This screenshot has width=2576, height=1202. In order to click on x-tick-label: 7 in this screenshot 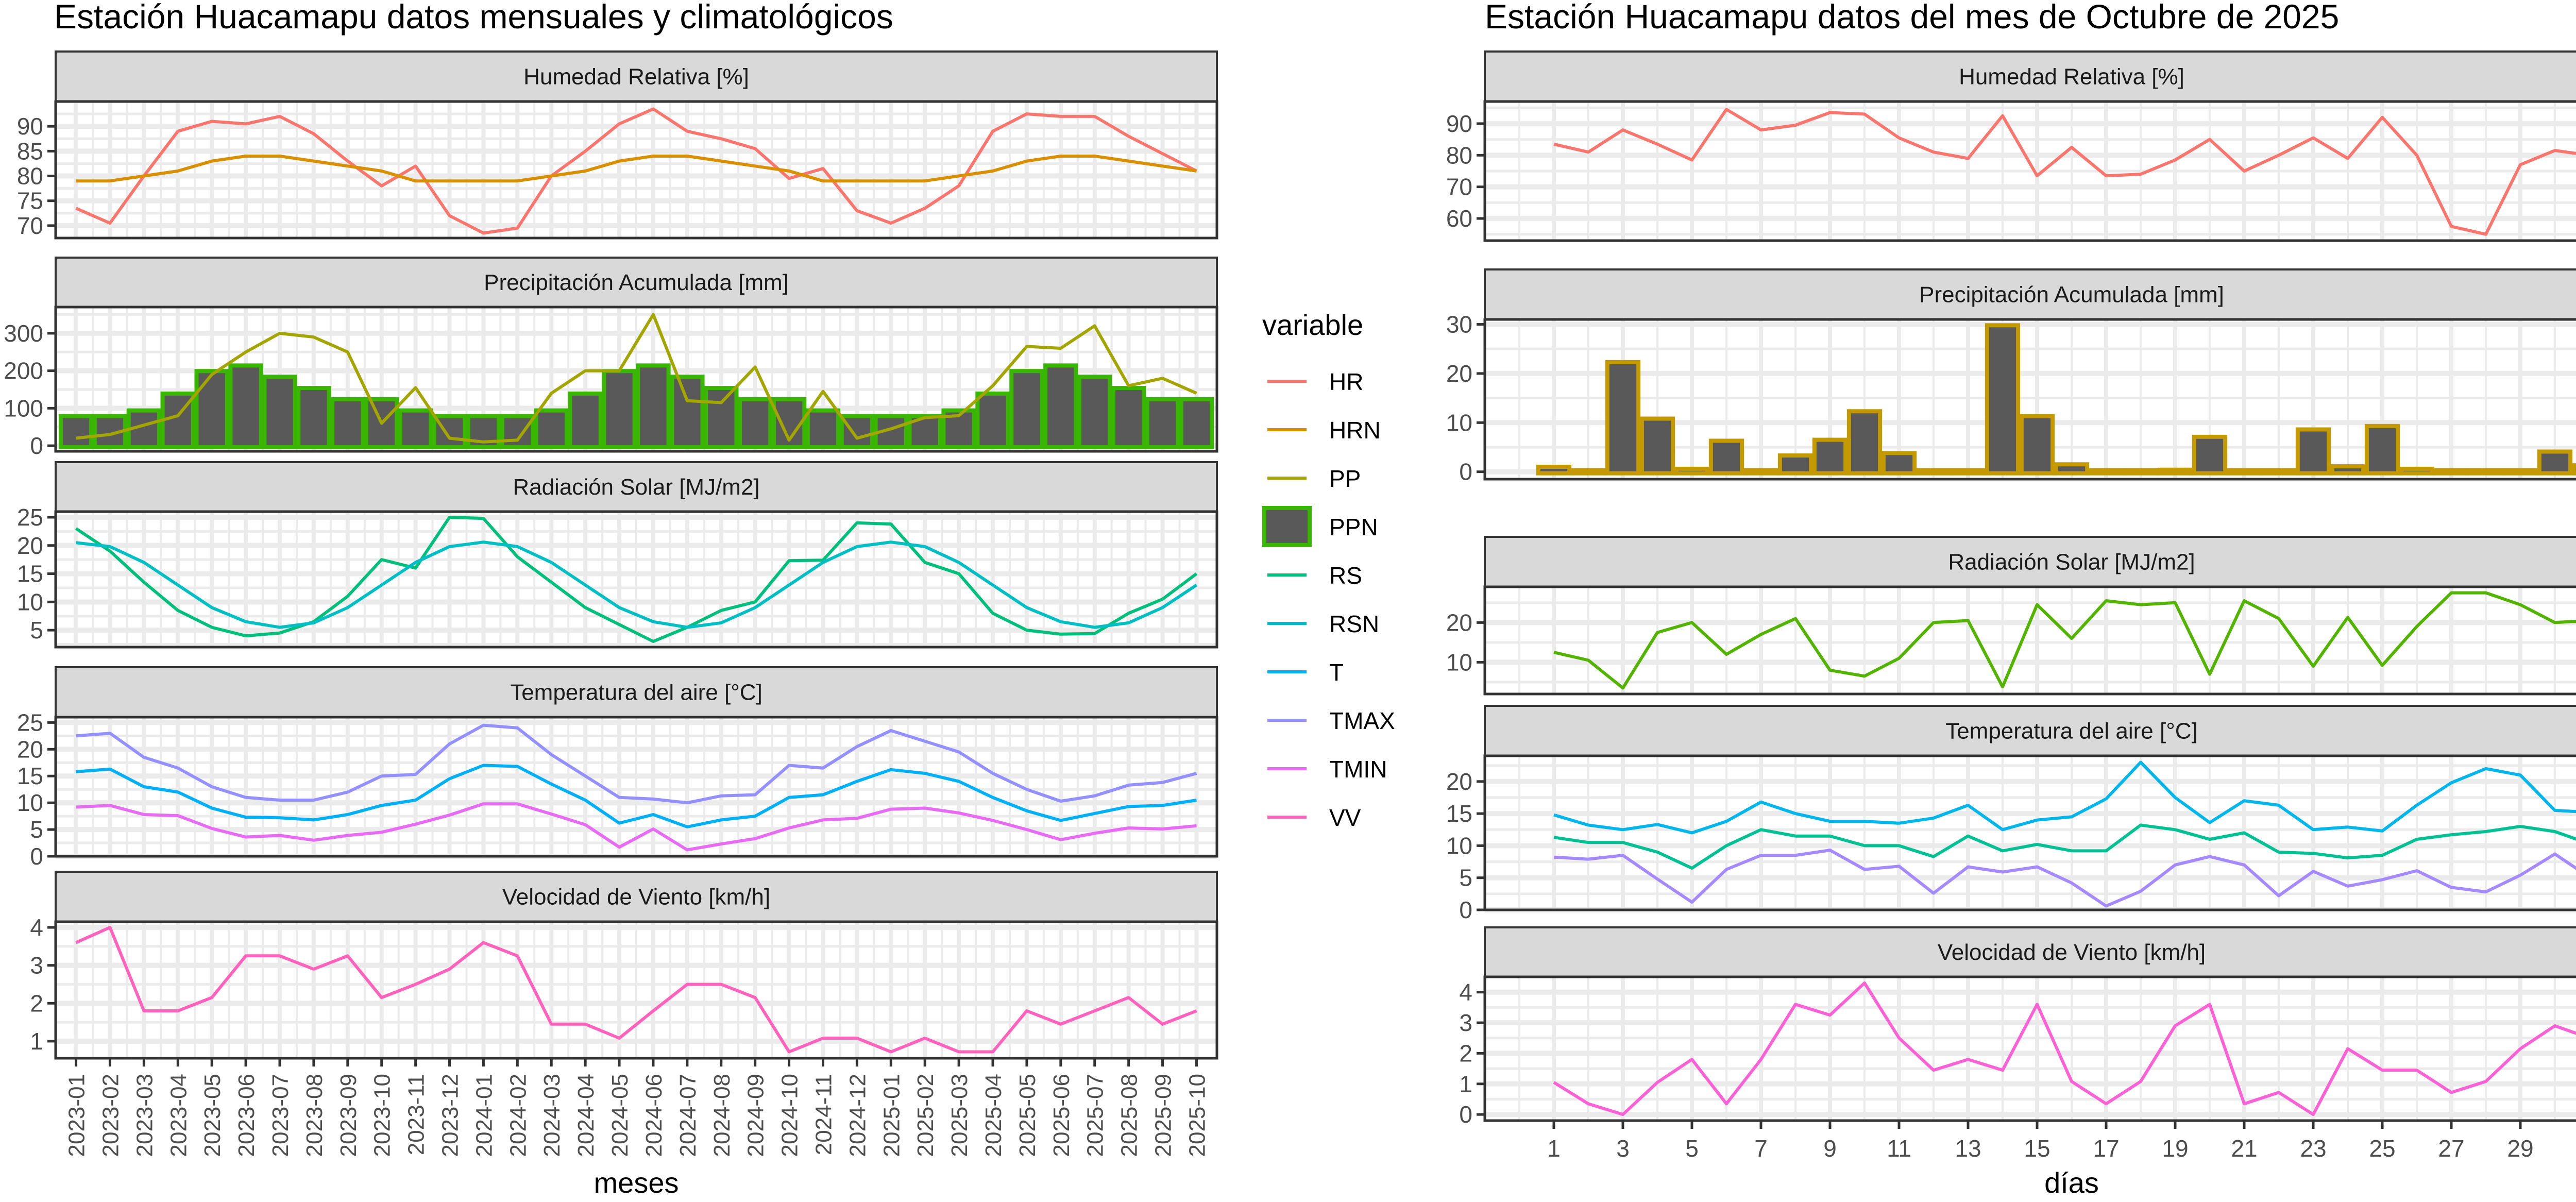, I will do `click(1761, 1148)`.